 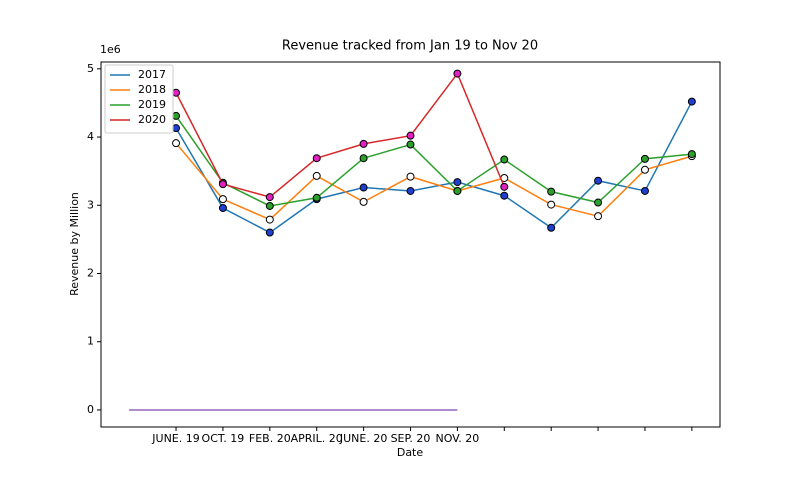 I want to click on y-tick-label: 5, so click(x=90, y=68).